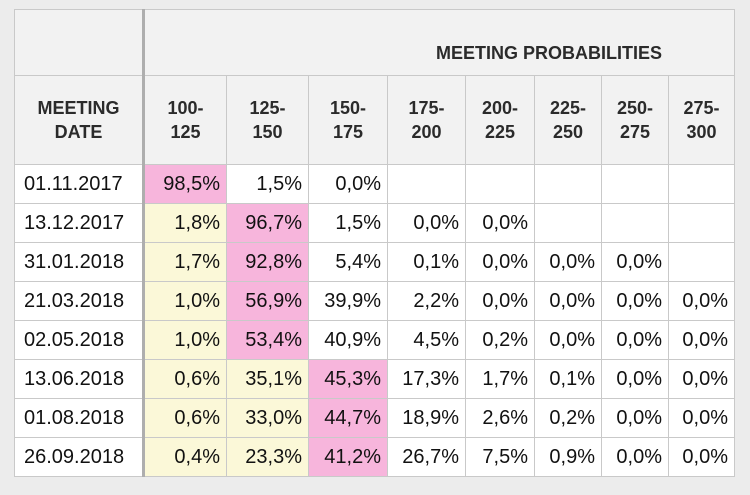 The height and width of the screenshot is (495, 750). What do you see at coordinates (426, 301) in the screenshot?
I see `probability-cell: 2,2%` at bounding box center [426, 301].